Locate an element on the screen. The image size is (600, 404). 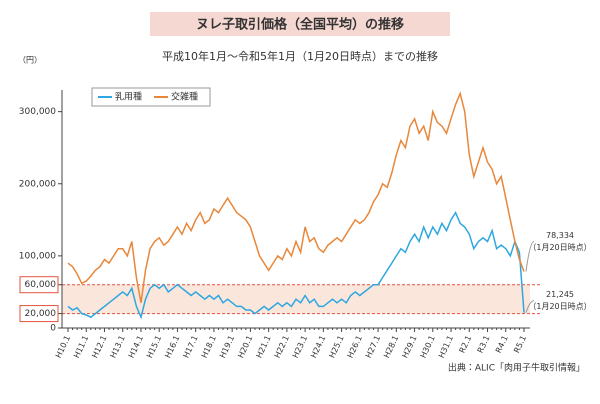
chart-title: ヌレ子取引価格（全国平均）の推移 is located at coordinates (300, 25).